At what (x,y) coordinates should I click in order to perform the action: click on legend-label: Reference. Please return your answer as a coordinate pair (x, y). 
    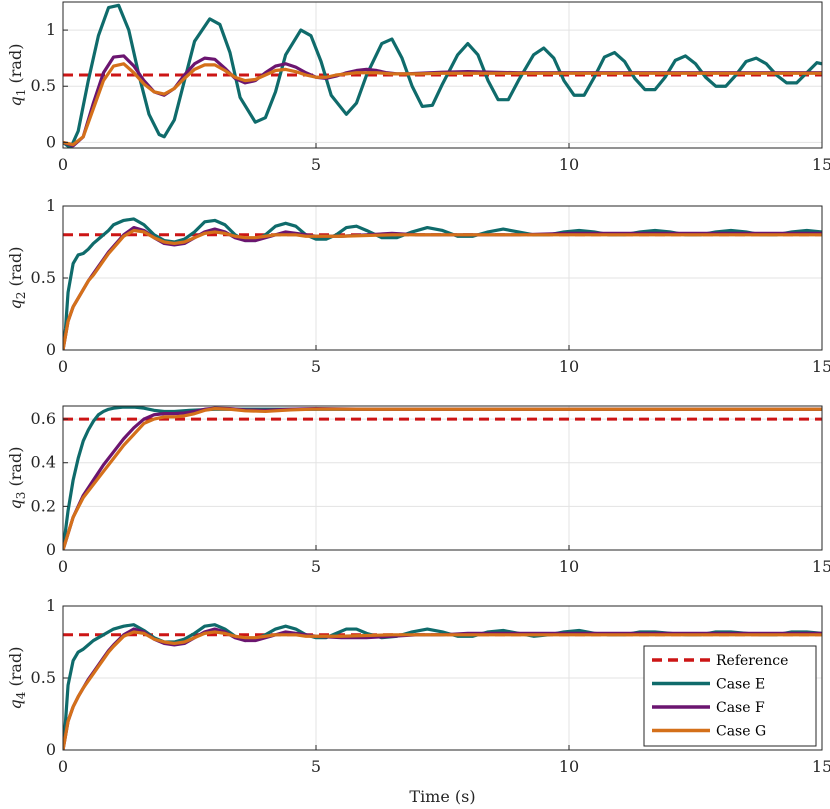
    Looking at the image, I should click on (752, 661).